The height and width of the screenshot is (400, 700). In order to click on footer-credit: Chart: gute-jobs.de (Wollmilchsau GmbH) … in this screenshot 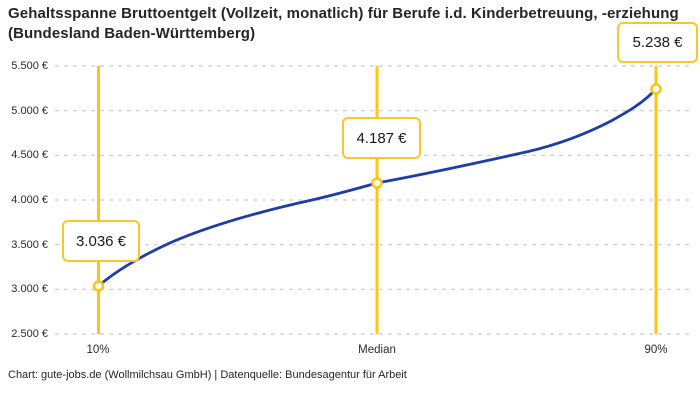, I will do `click(207, 375)`.